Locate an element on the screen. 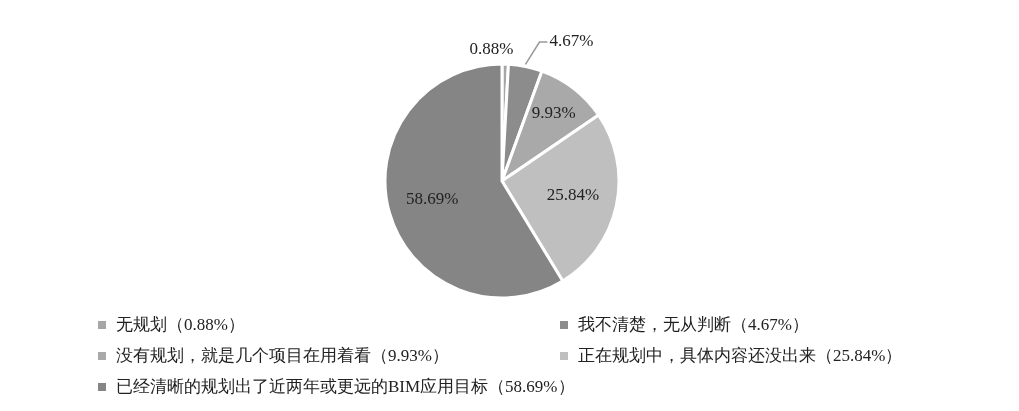 The height and width of the screenshot is (411, 1019). data-label: 4.67% is located at coordinates (571, 40).